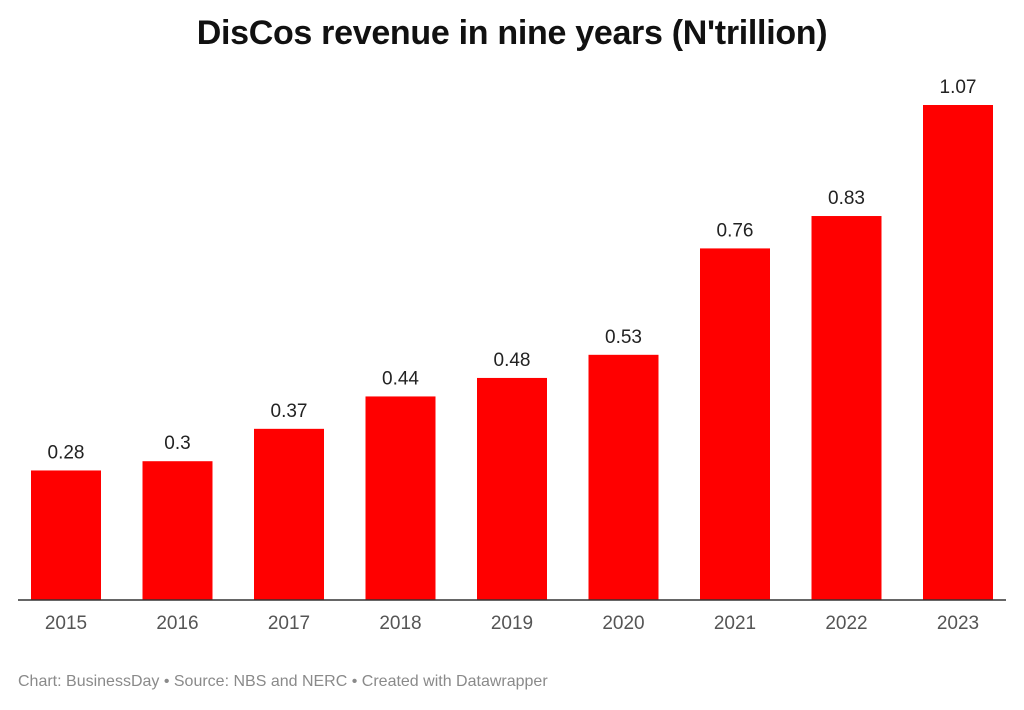  I want to click on value-label-2021: 0.76, so click(735, 230).